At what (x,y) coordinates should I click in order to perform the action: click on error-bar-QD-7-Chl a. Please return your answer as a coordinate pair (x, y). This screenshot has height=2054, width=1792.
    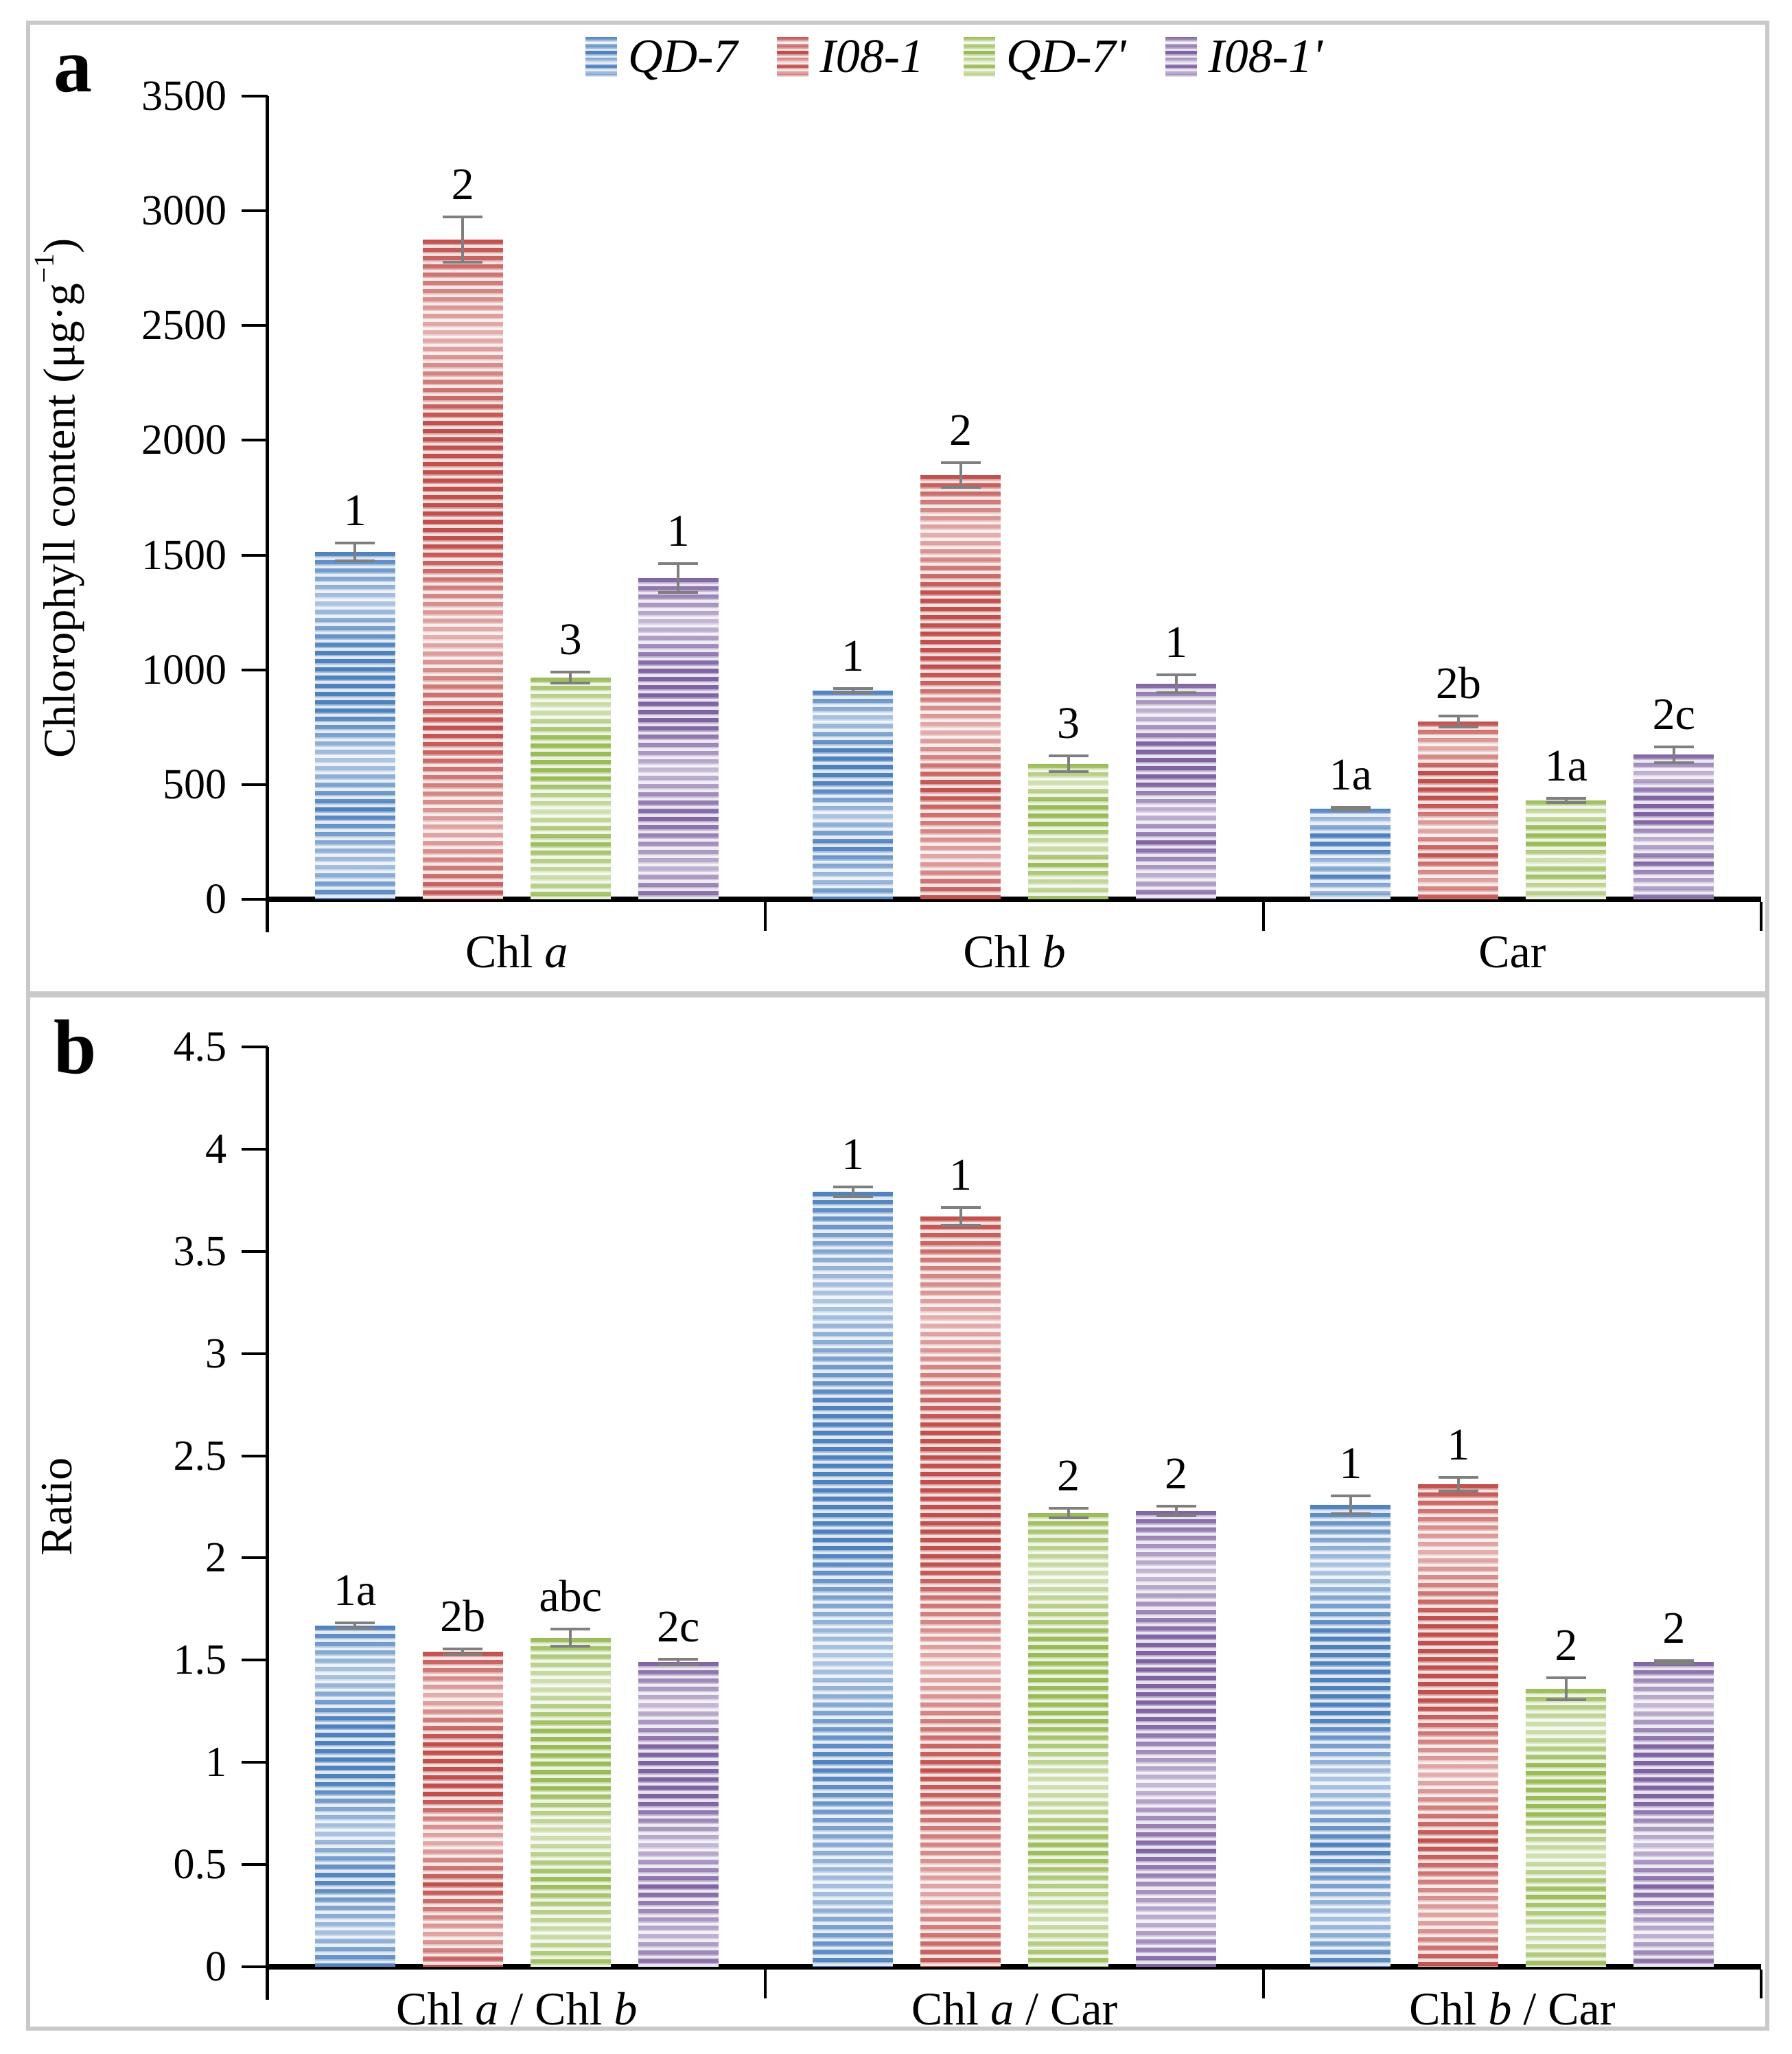
    Looking at the image, I should click on (355, 551).